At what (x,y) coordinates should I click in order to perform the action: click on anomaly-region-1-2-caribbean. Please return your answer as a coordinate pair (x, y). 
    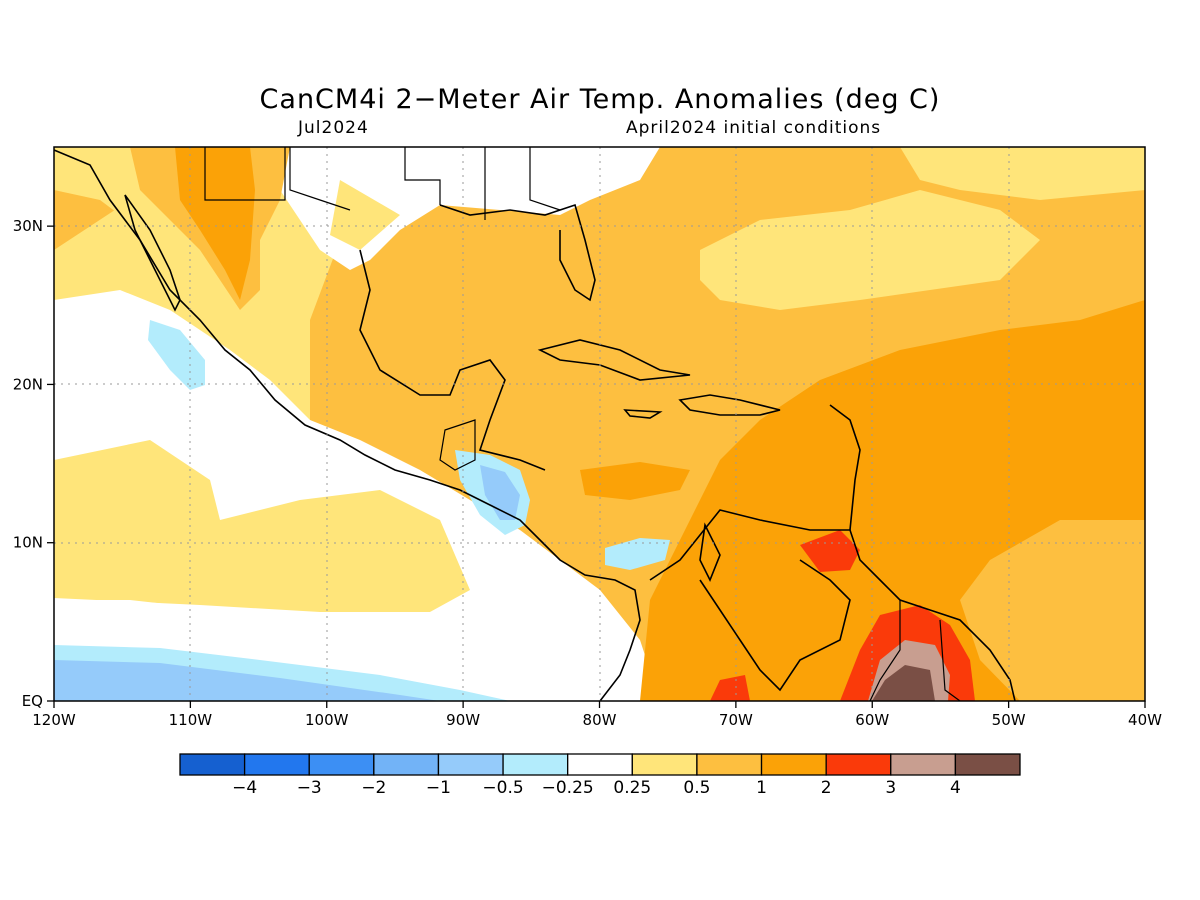
    Looking at the image, I should click on (635, 481).